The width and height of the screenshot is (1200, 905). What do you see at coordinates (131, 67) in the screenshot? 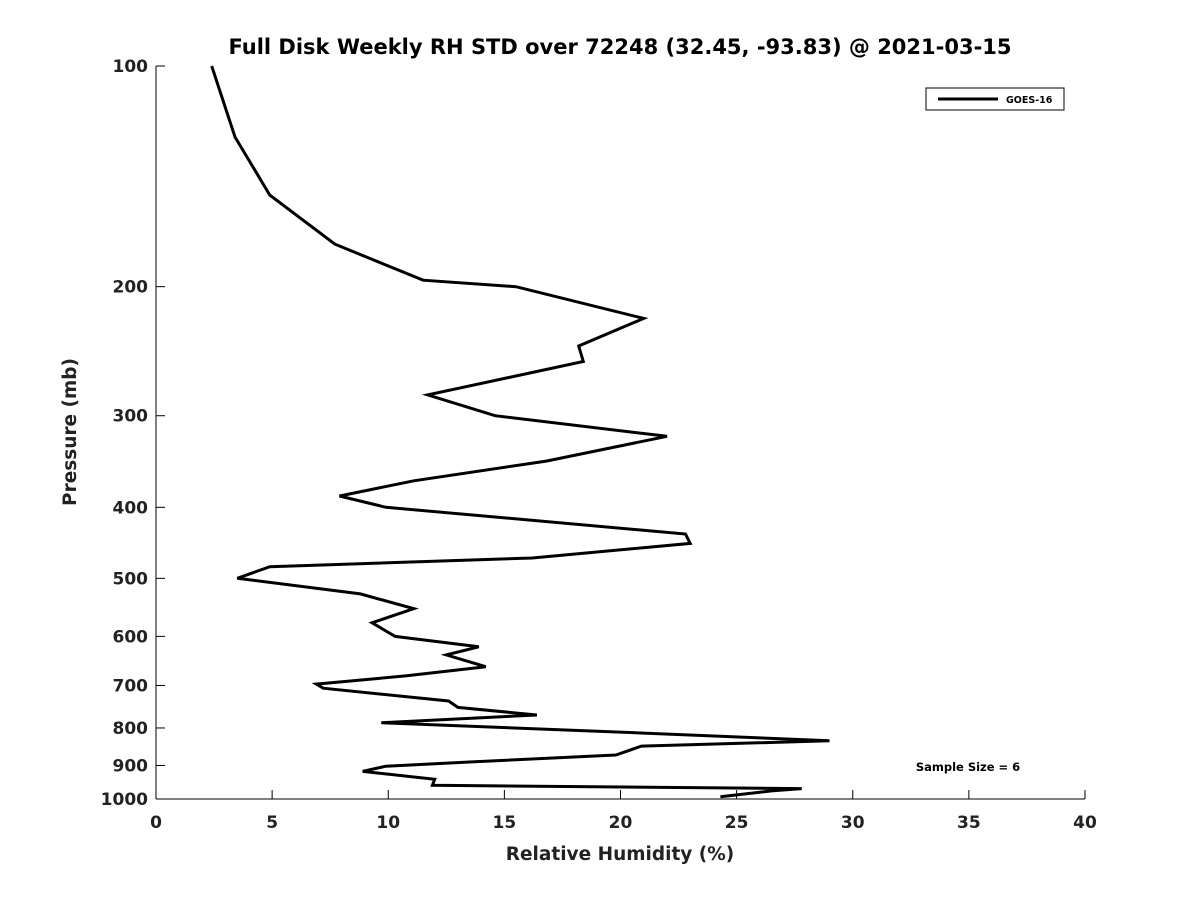
I see `y-tick-label: 100` at bounding box center [131, 67].